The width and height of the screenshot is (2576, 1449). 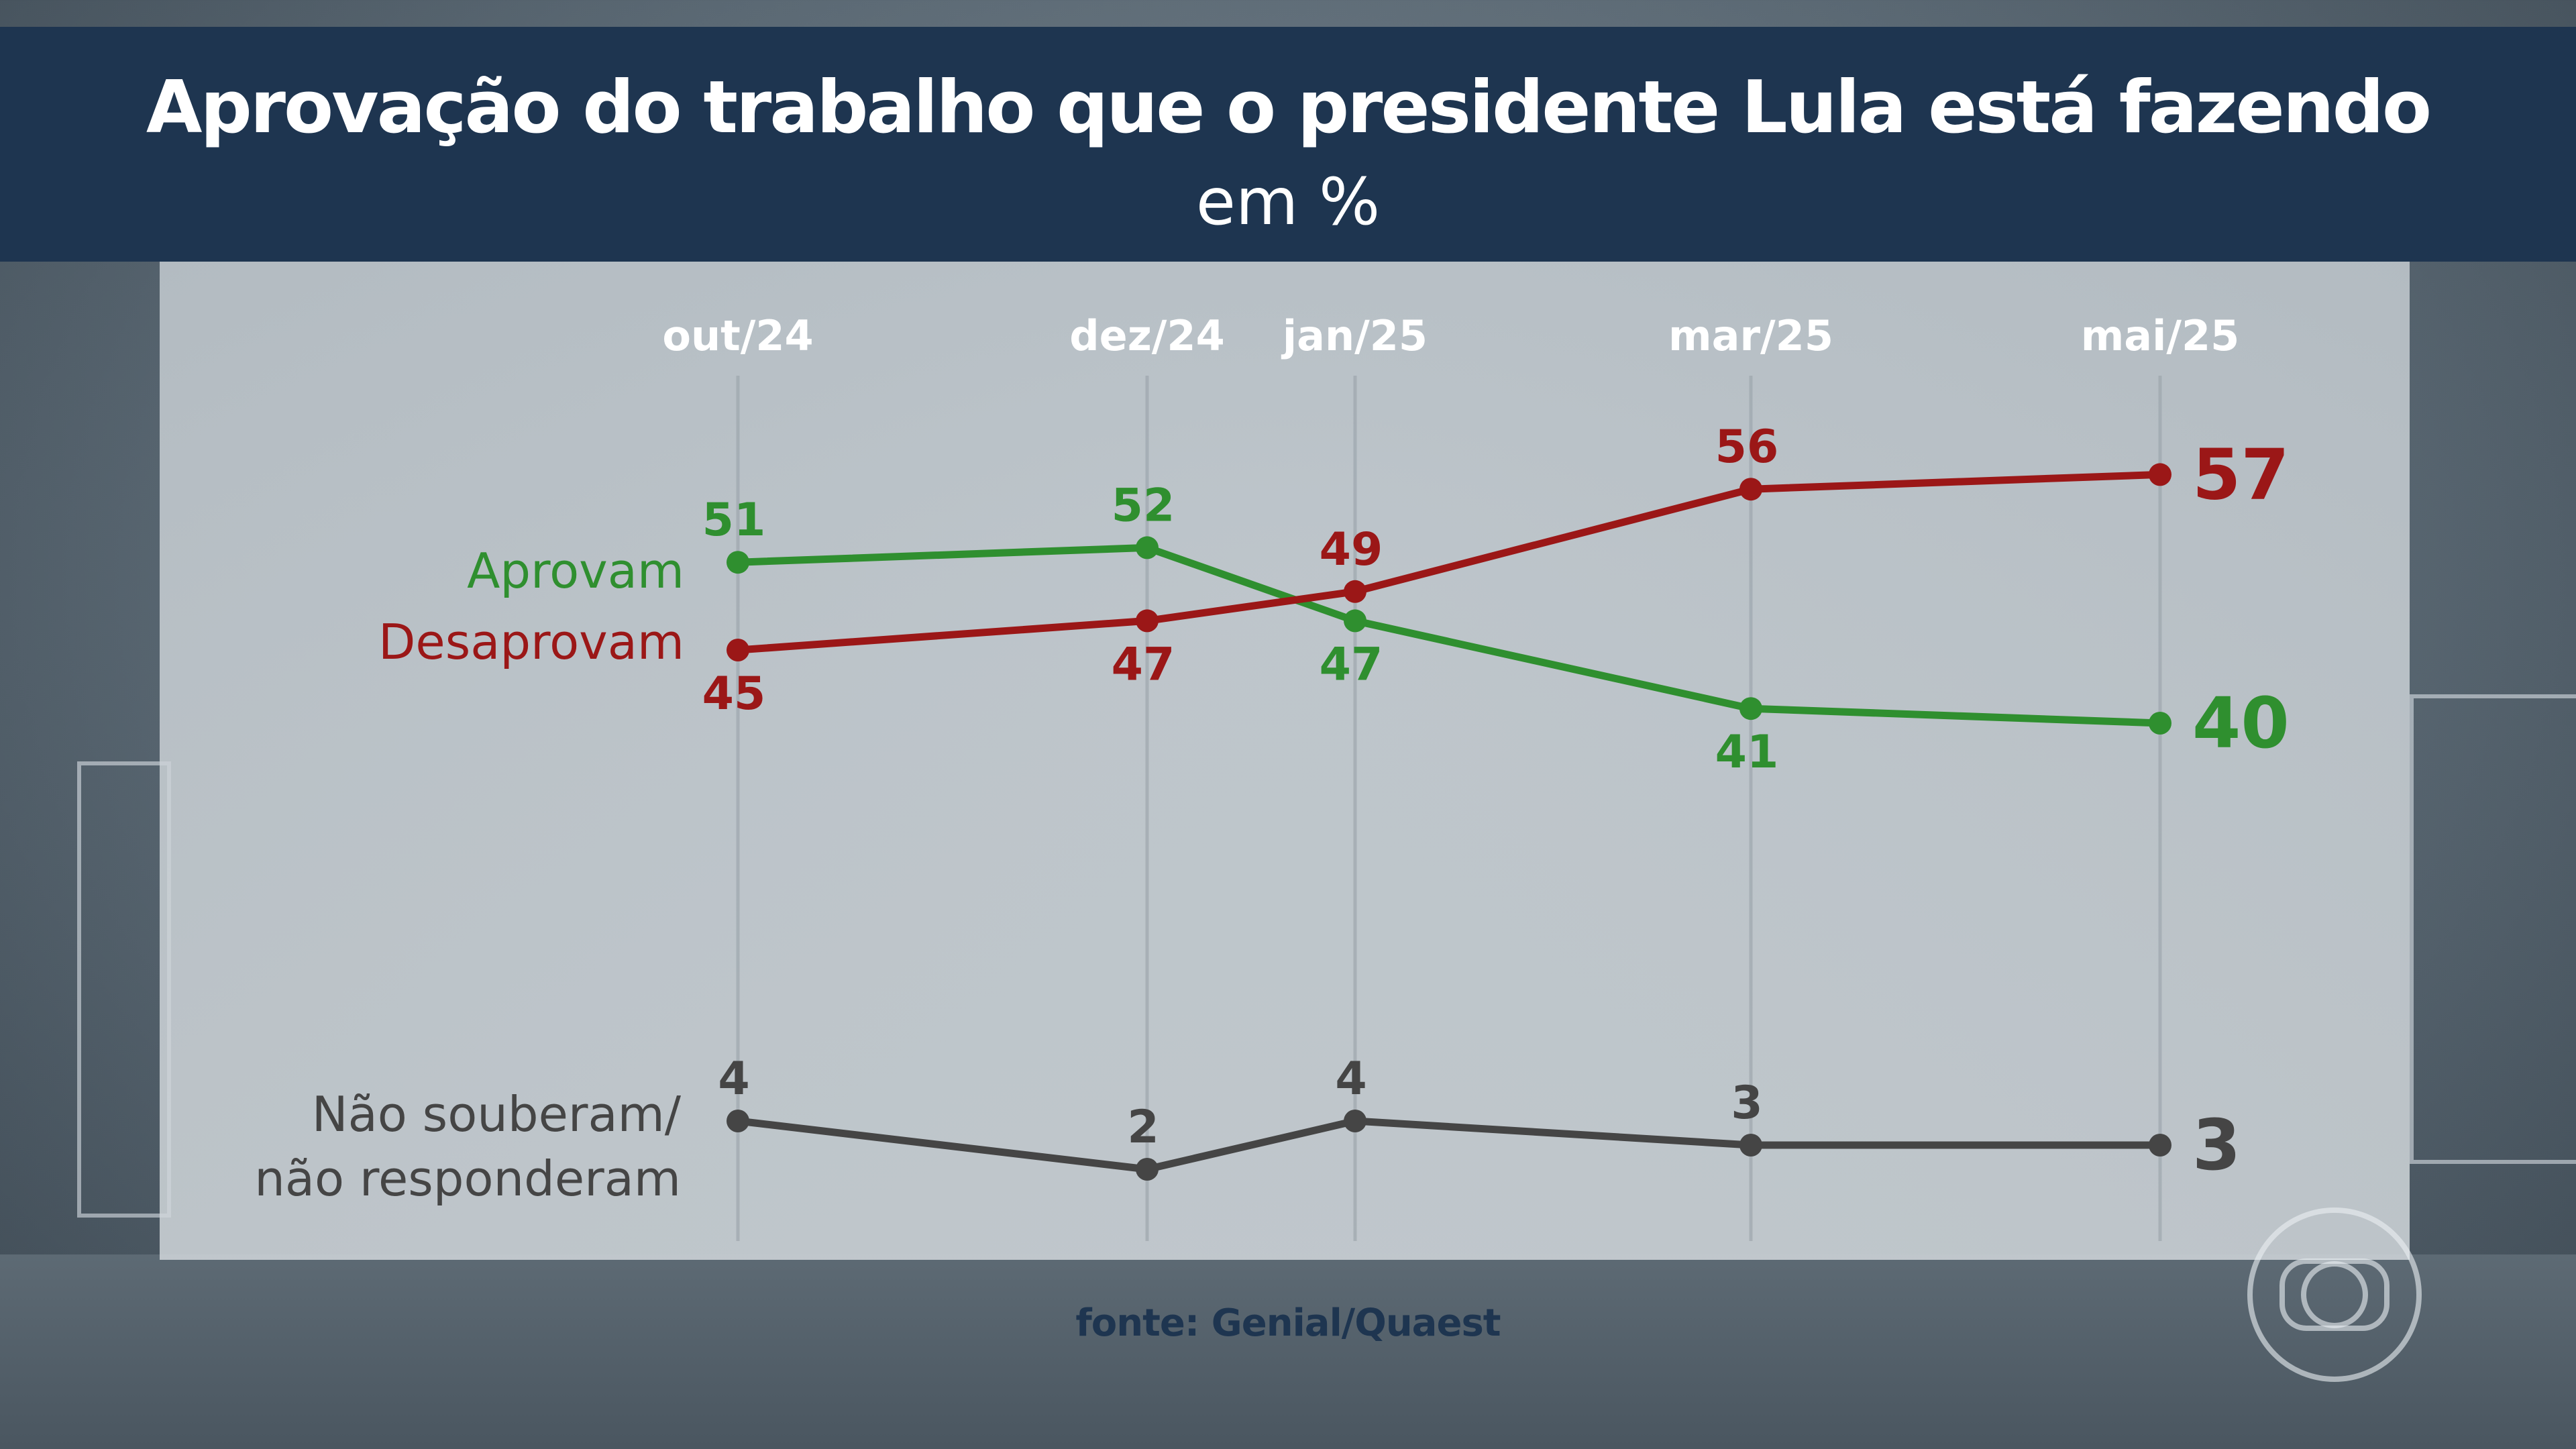 What do you see at coordinates (1354, 335) in the screenshot?
I see `x-tick-label: jan/25` at bounding box center [1354, 335].